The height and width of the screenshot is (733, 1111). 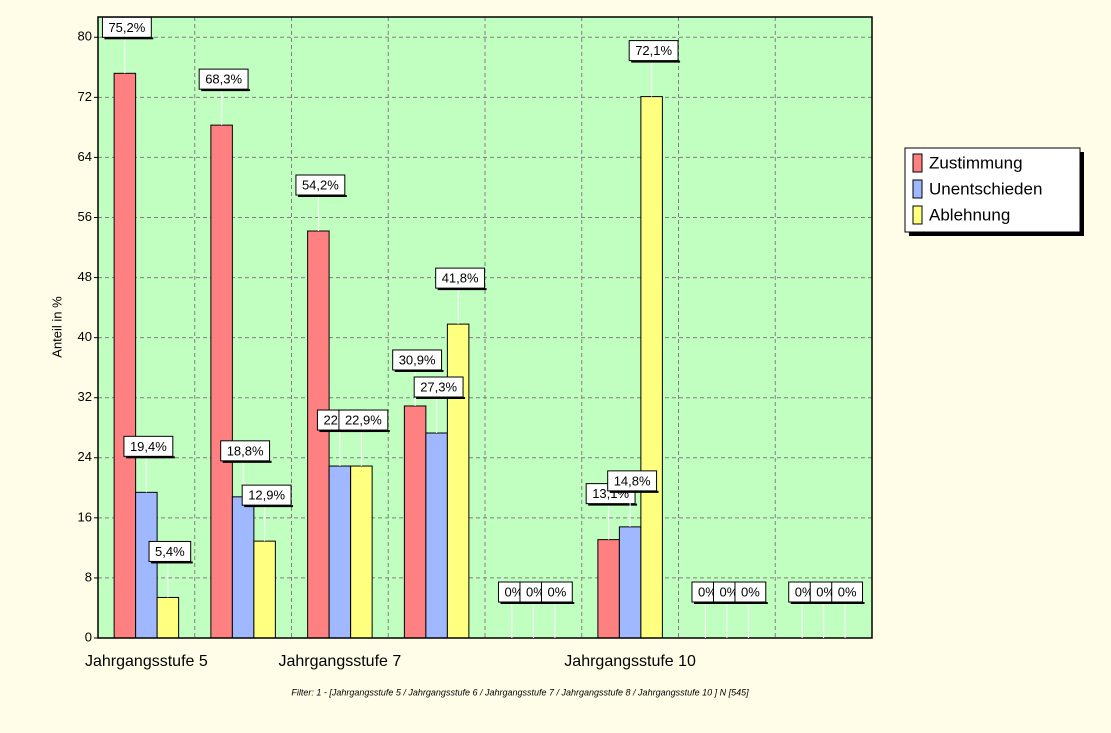 What do you see at coordinates (630, 661) in the screenshot?
I see `x-tick-label: Jahrgangsstufe 10` at bounding box center [630, 661].